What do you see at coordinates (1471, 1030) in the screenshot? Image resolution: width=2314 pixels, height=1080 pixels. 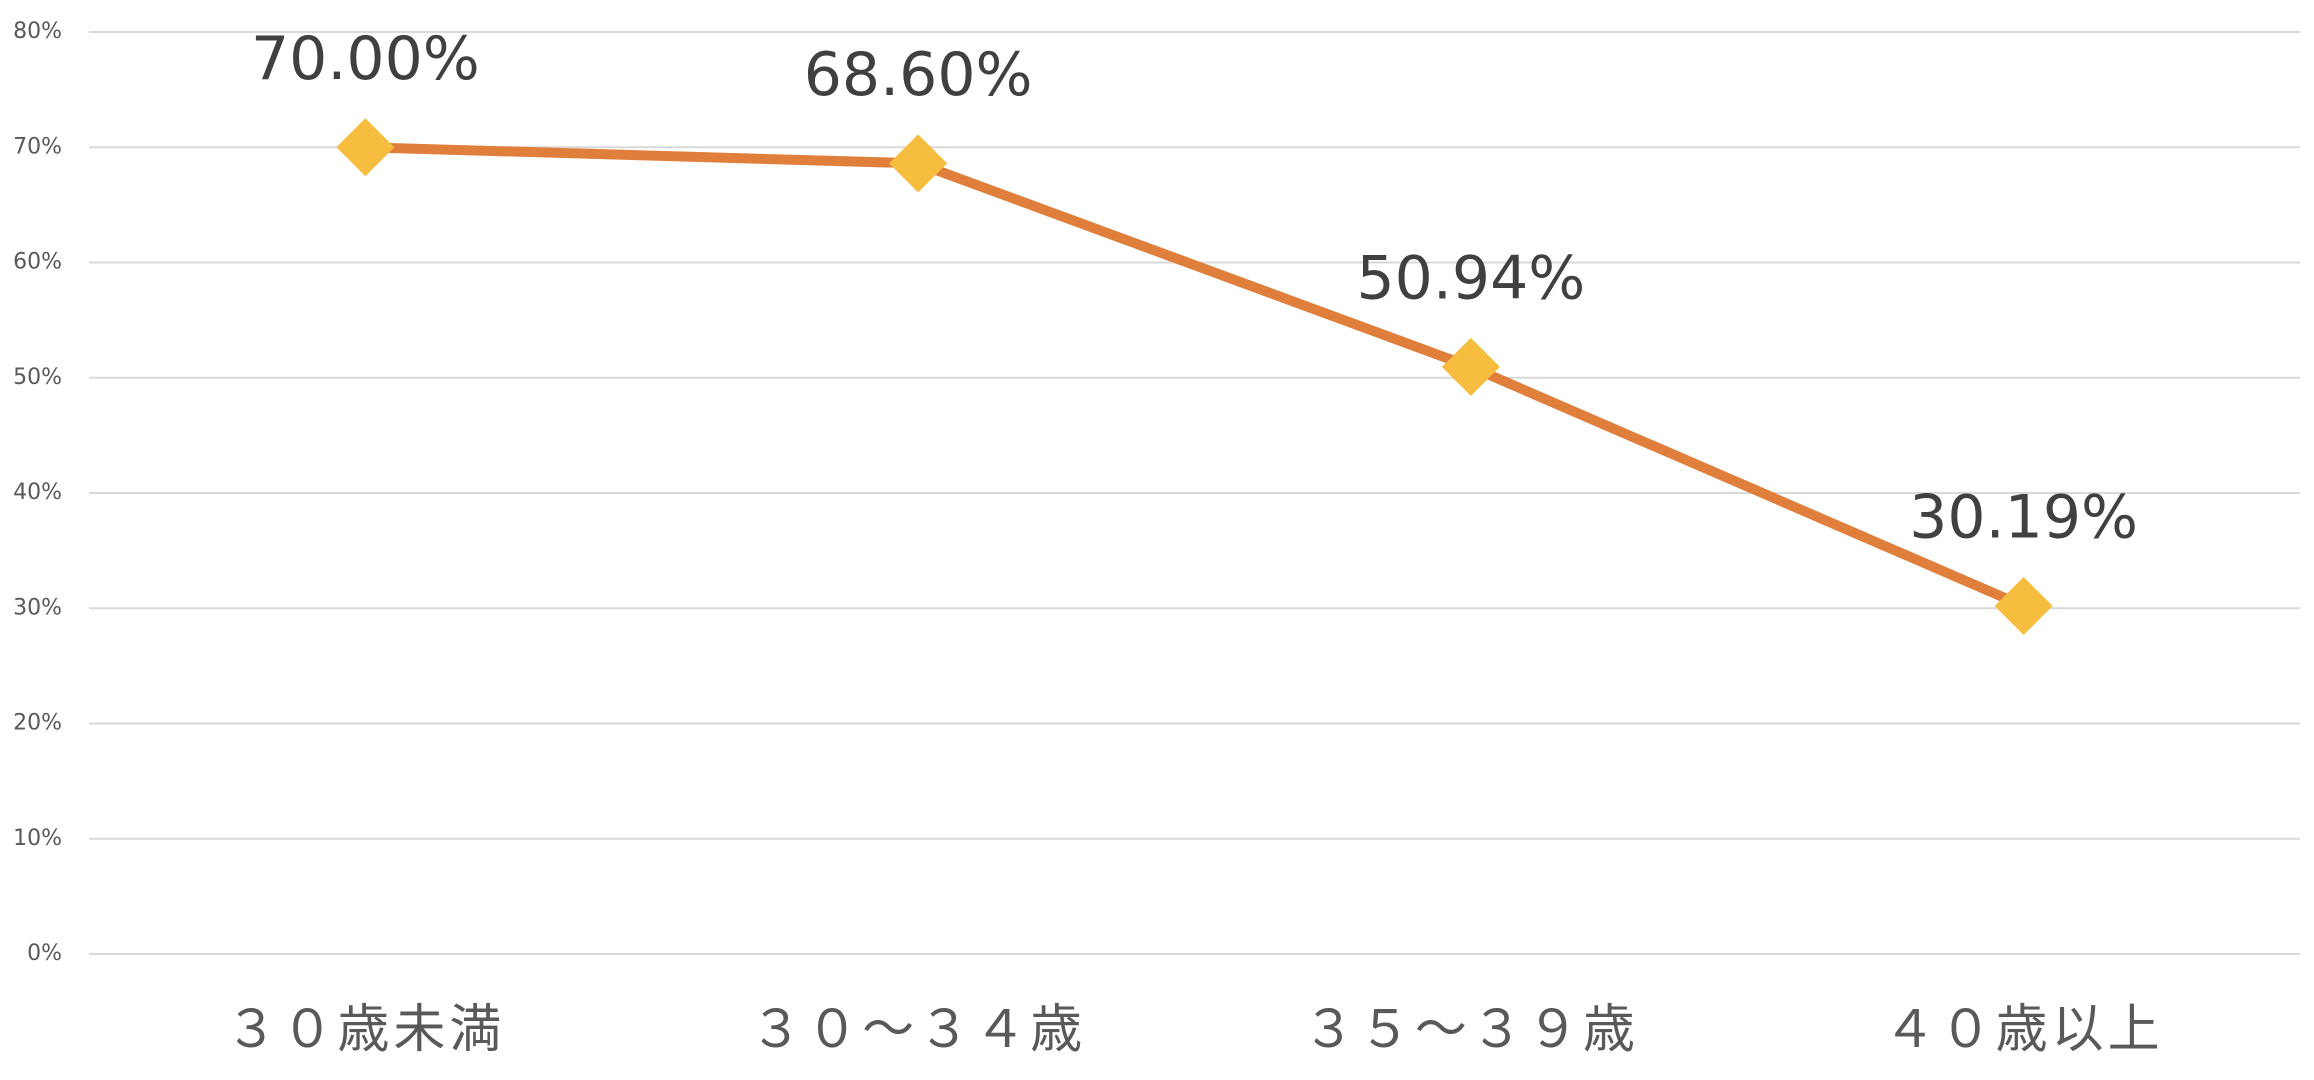 I see `x-tick-label: ３５～３９歳` at bounding box center [1471, 1030].